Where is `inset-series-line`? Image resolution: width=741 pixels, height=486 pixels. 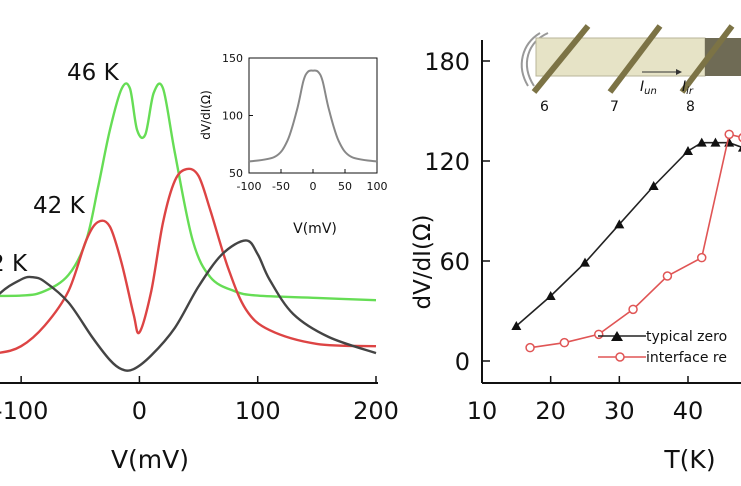 inset-series-line is located at coordinates (313, 116).